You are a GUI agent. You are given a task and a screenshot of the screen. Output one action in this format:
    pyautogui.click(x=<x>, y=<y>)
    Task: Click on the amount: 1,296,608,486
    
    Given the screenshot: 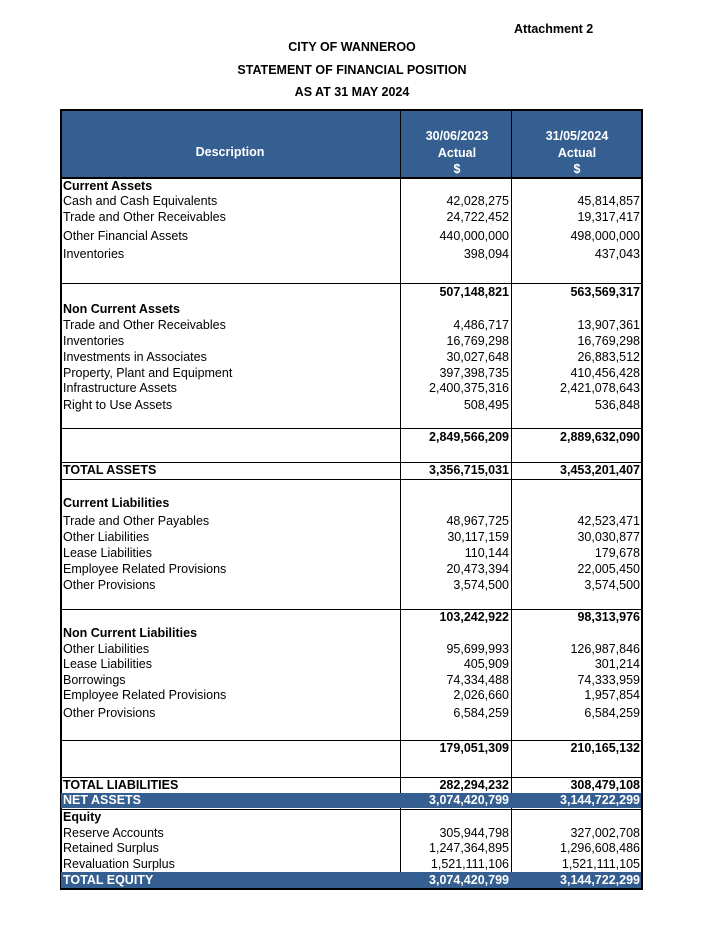 What is the action you would take?
    pyautogui.click(x=600, y=847)
    